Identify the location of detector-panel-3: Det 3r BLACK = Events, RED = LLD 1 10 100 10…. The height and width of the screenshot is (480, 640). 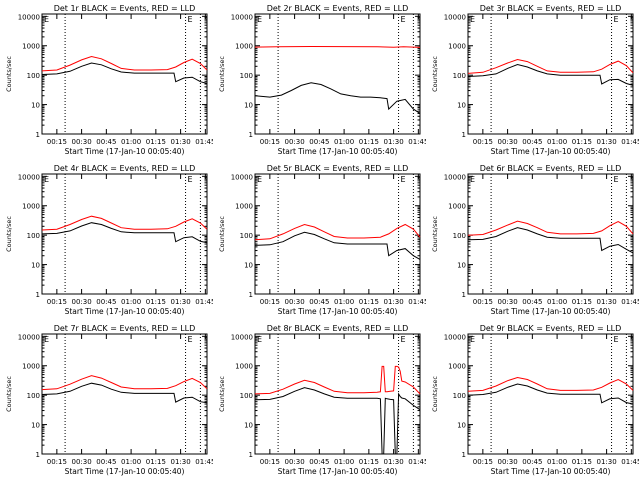
(535, 80).